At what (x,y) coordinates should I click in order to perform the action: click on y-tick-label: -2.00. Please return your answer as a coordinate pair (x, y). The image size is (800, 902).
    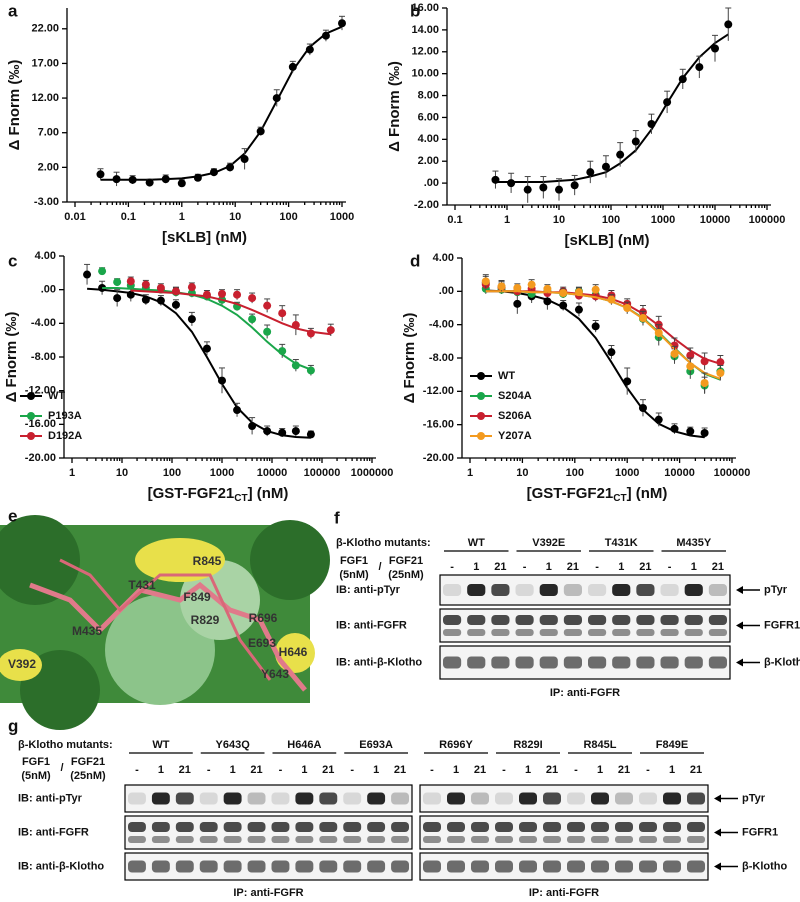
    Looking at the image, I should click on (426, 205).